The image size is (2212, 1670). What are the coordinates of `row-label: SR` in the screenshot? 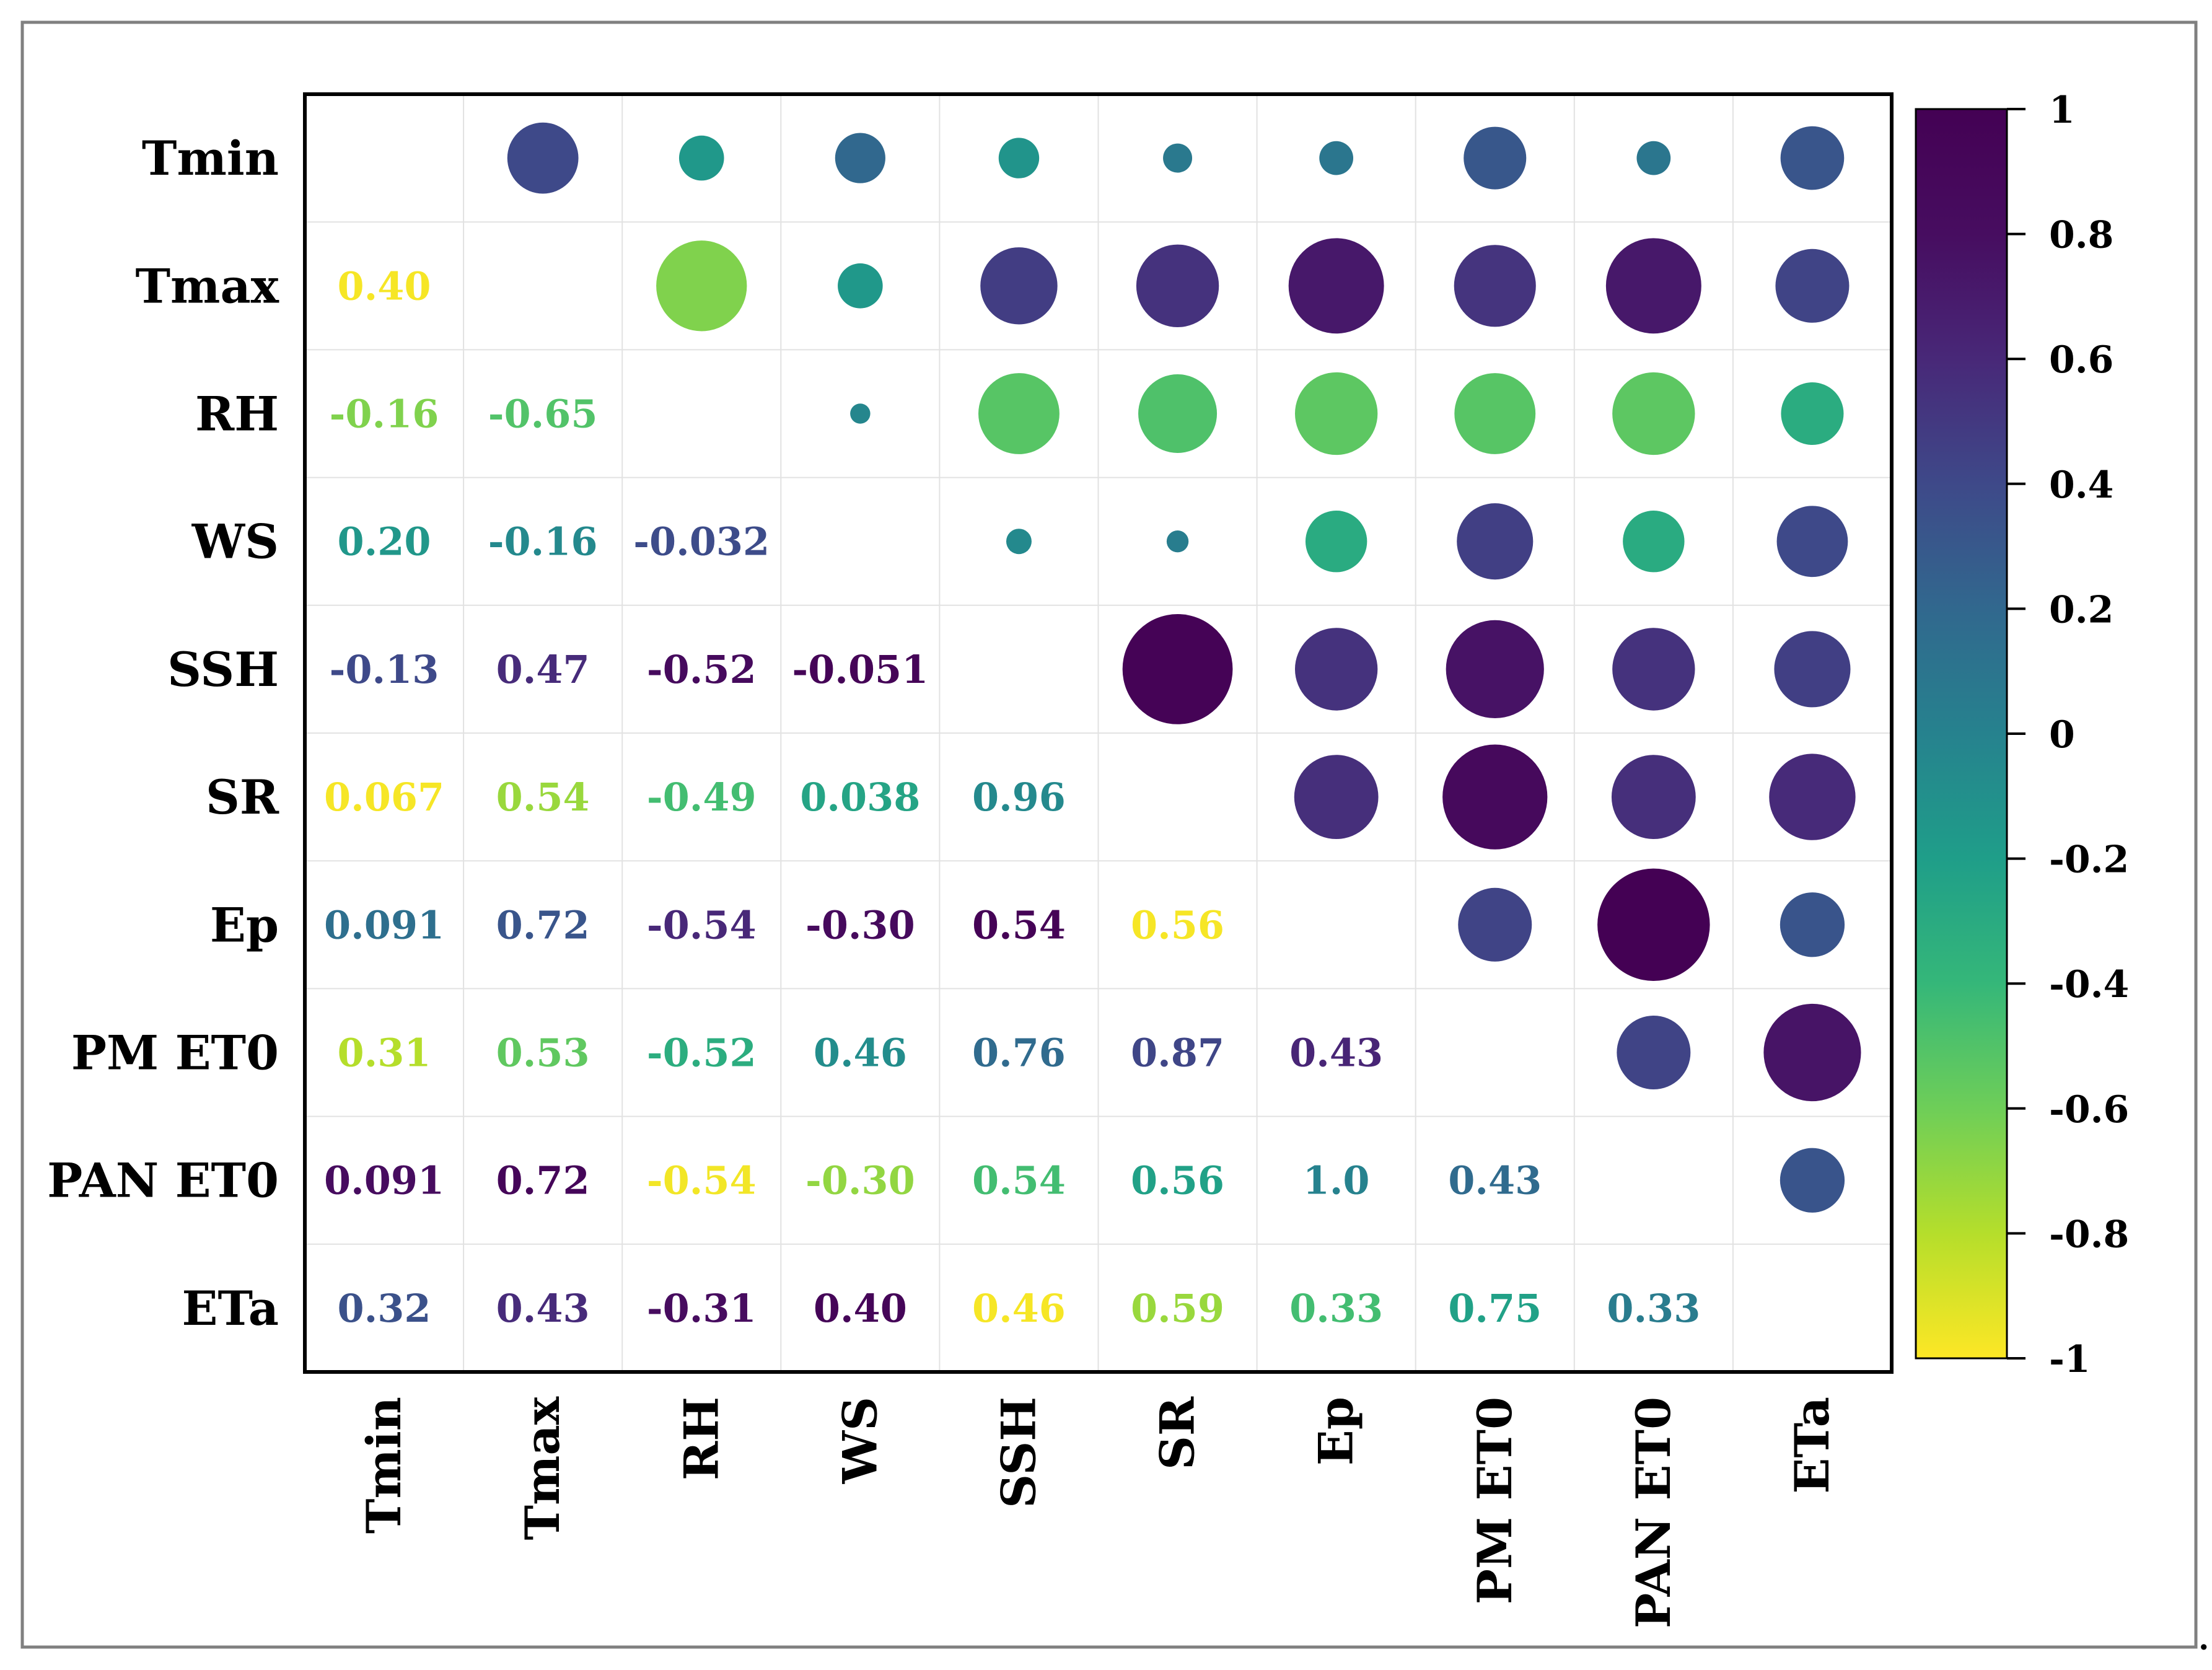 It's located at (242, 797).